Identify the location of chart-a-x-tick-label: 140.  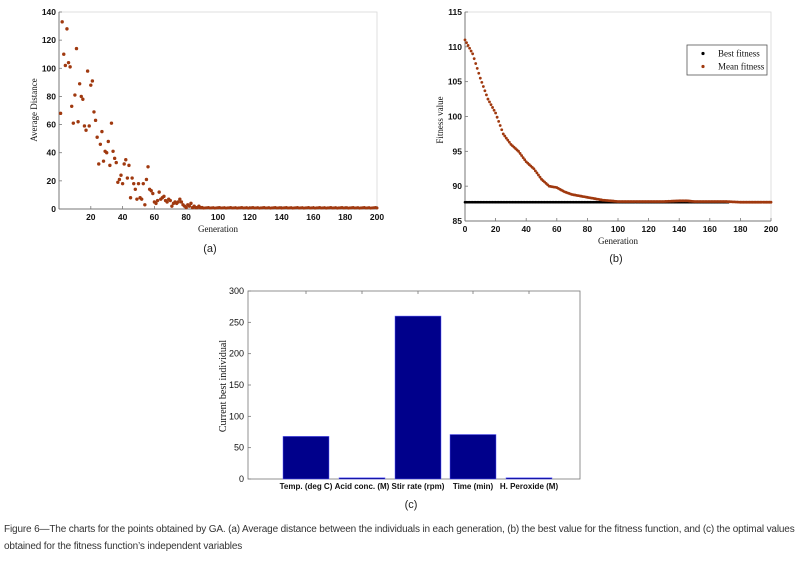
(282, 217).